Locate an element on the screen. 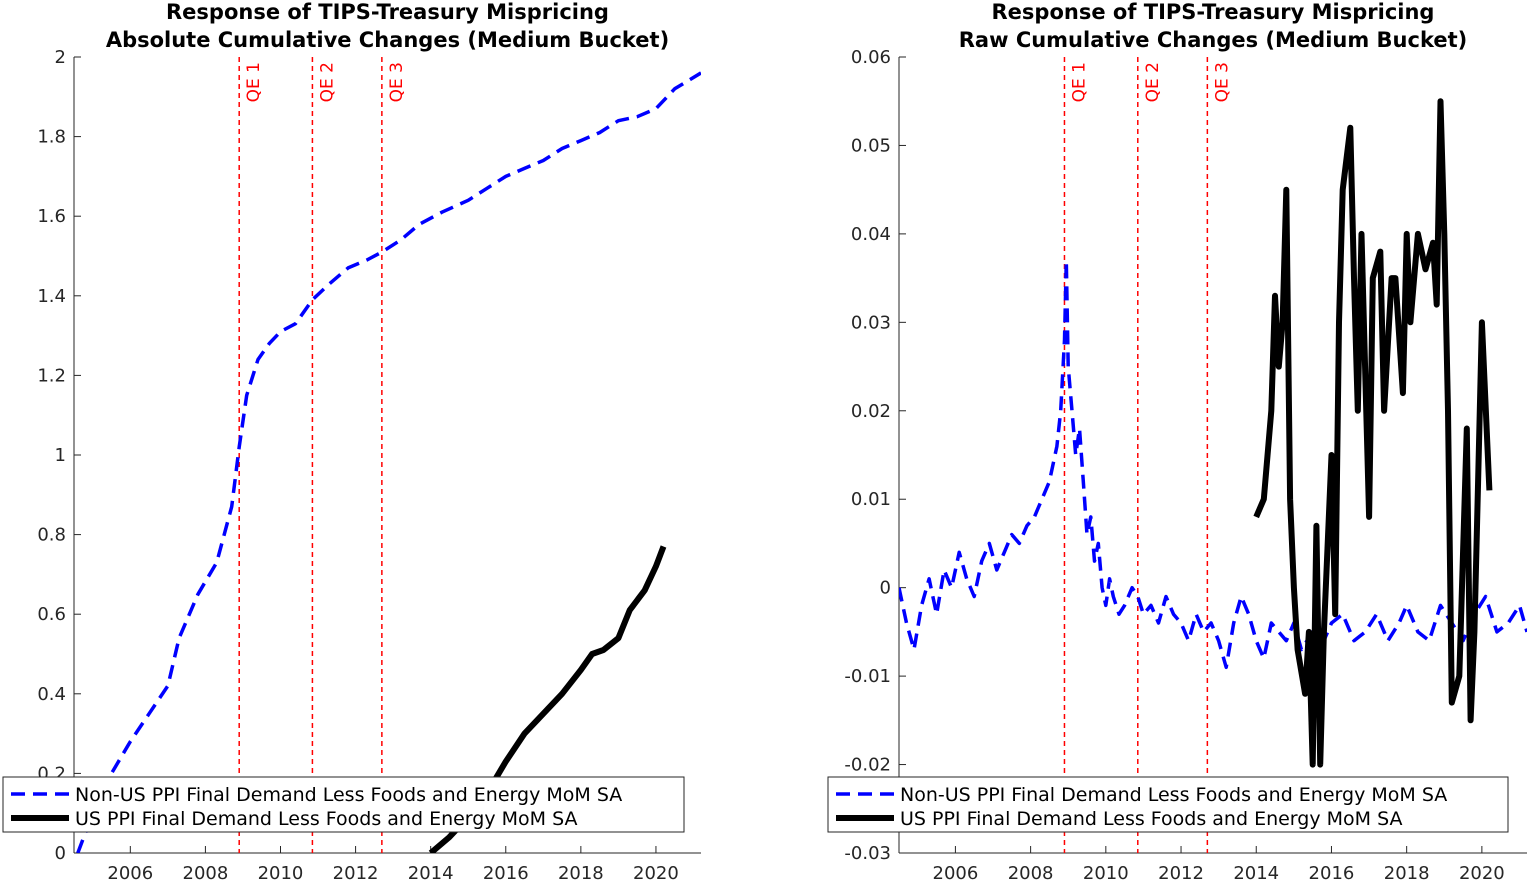 This screenshot has width=1530, height=883. chart-title-line-2: Raw Cumulative Changes (Medium Bucket) is located at coordinates (1213, 40).